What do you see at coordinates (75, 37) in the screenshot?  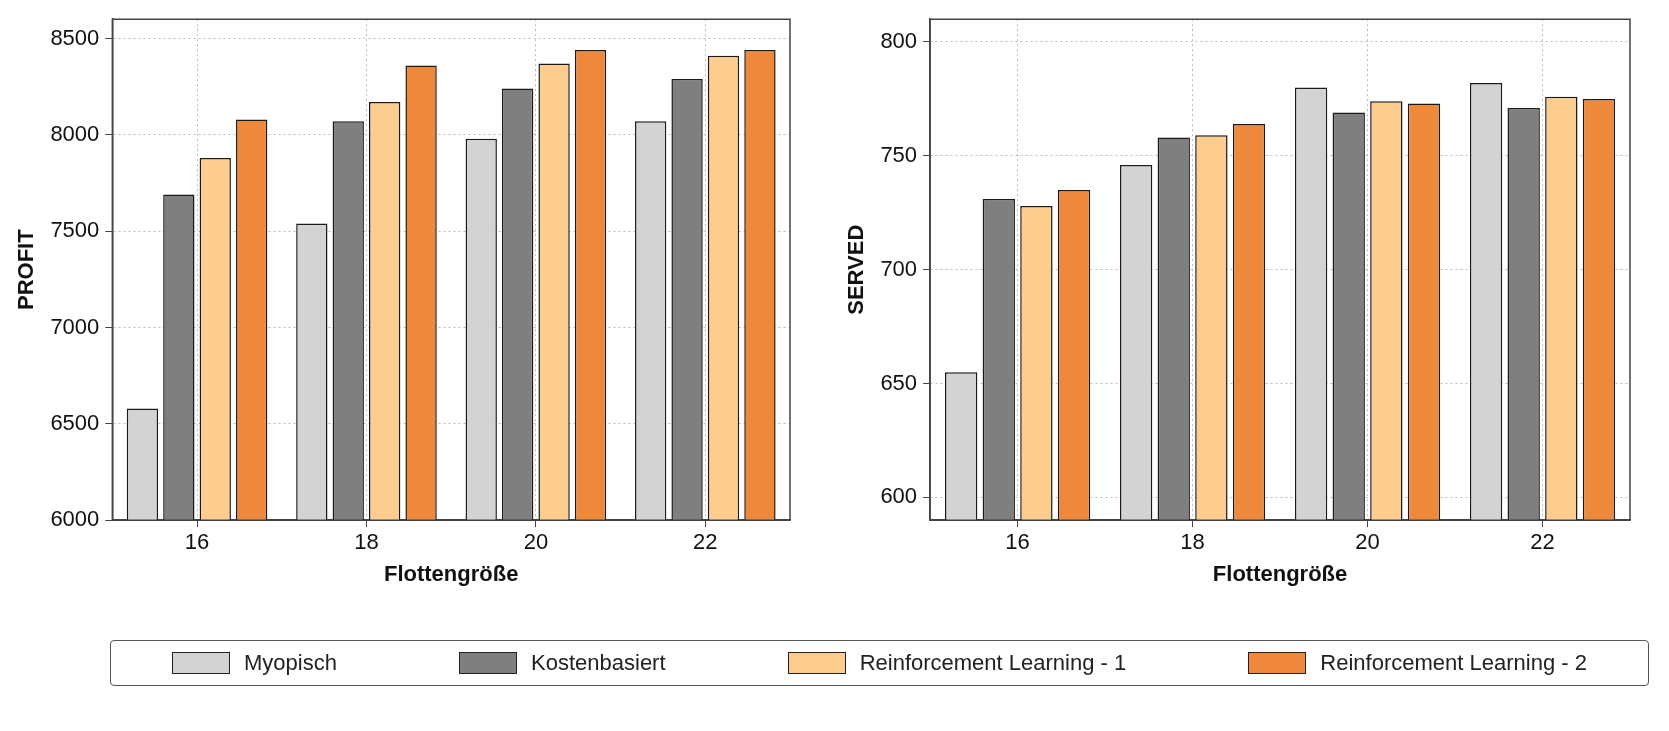 I see `y-tick-label: 8500` at bounding box center [75, 37].